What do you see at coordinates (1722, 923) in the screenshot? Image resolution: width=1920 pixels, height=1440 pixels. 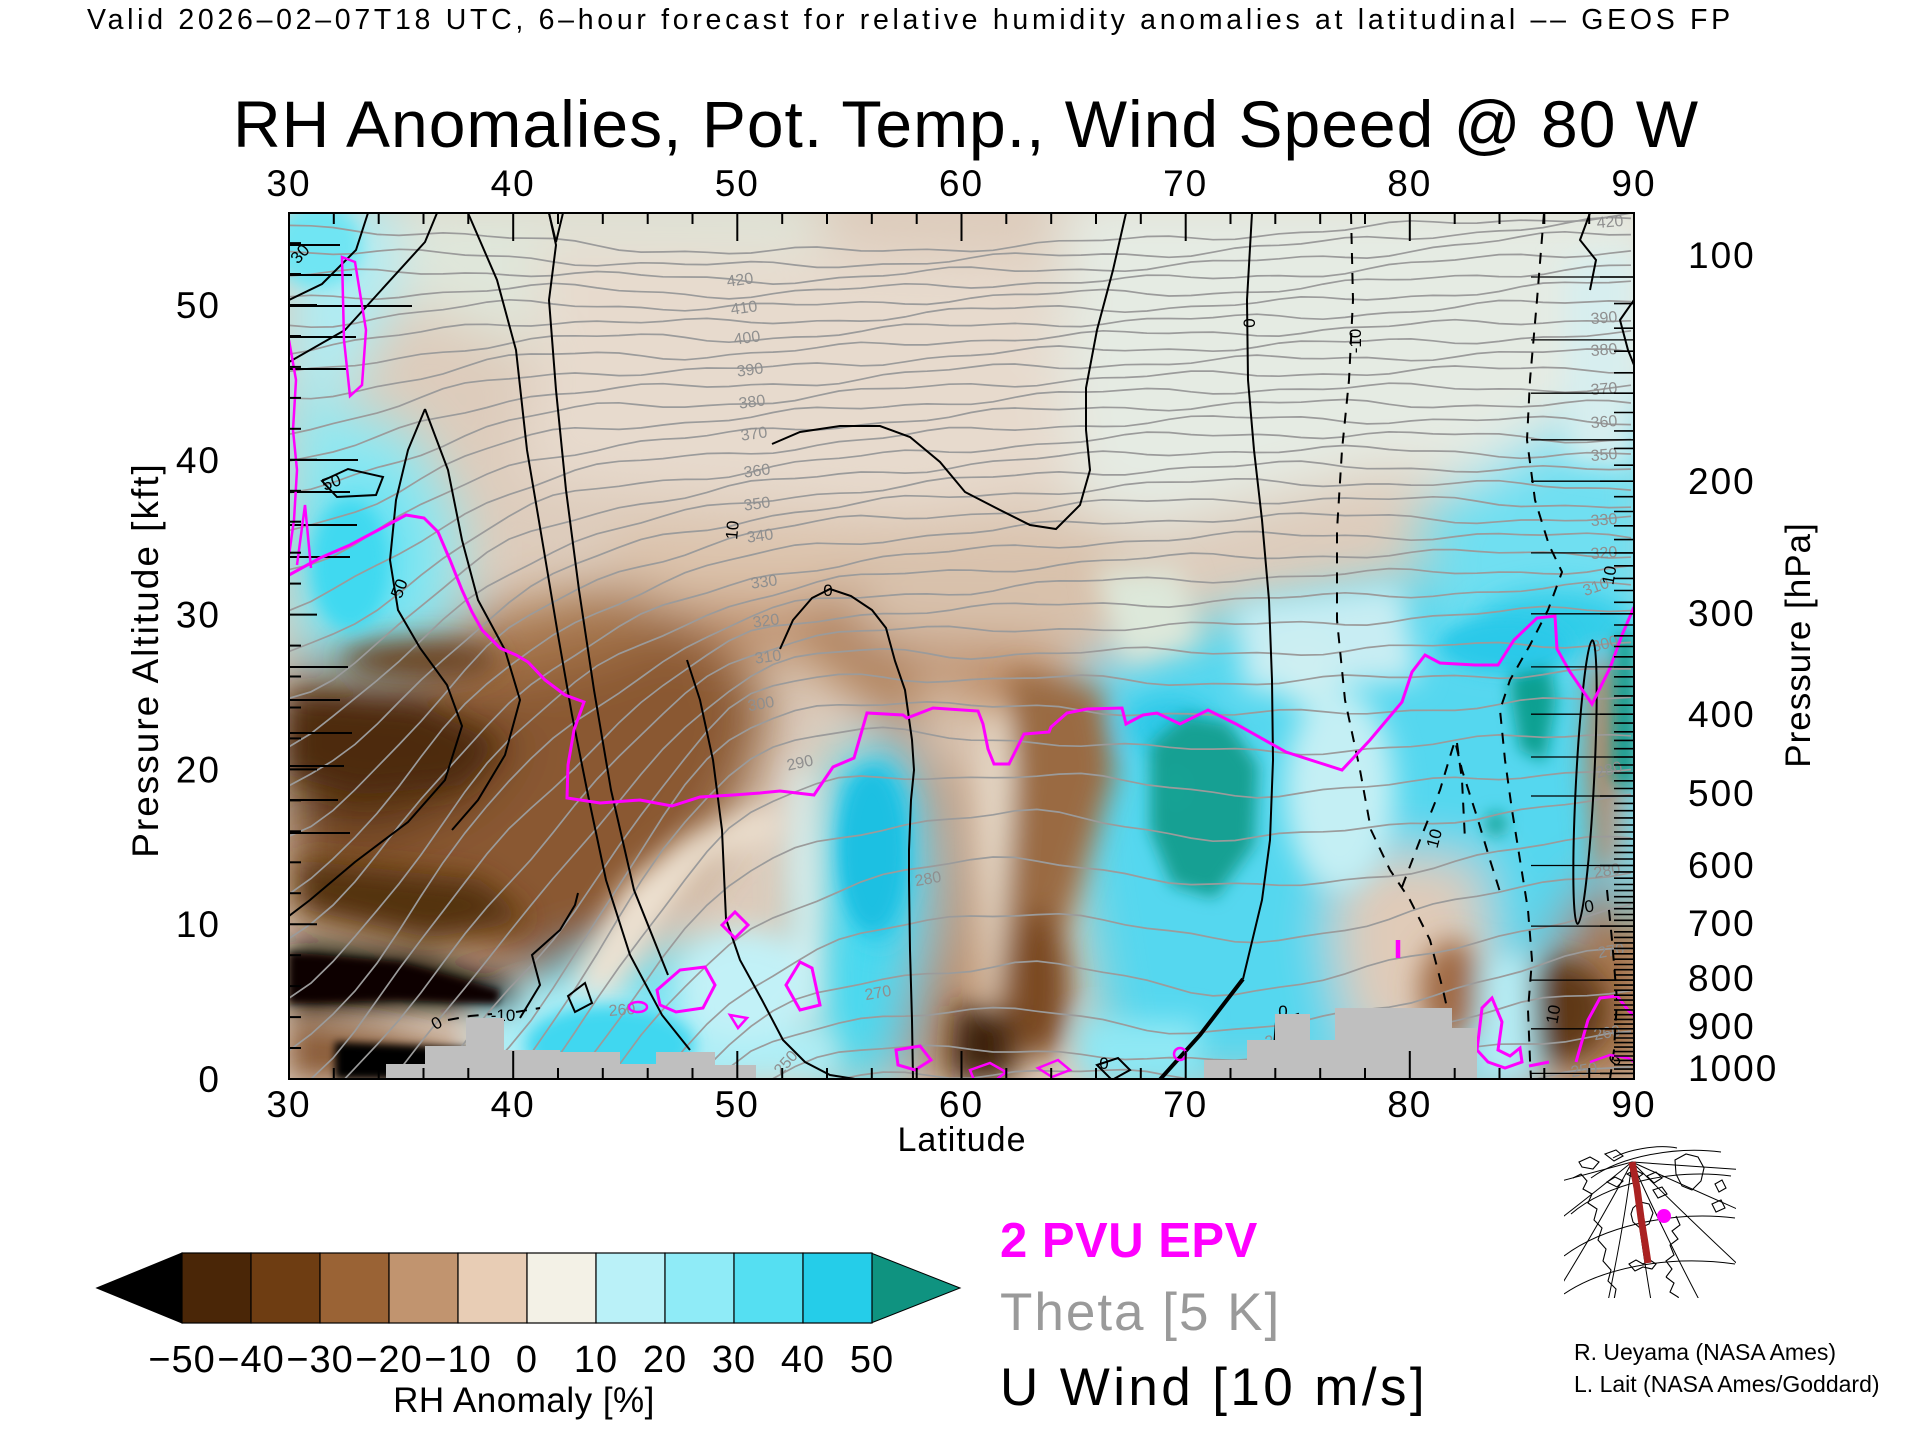 I see `svg-text: 700` at bounding box center [1722, 923].